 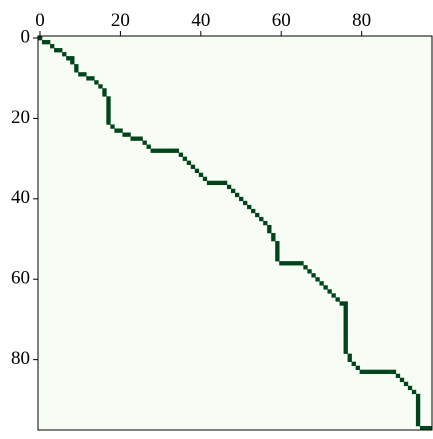 I want to click on x-tick-label: 60, so click(x=281, y=20).